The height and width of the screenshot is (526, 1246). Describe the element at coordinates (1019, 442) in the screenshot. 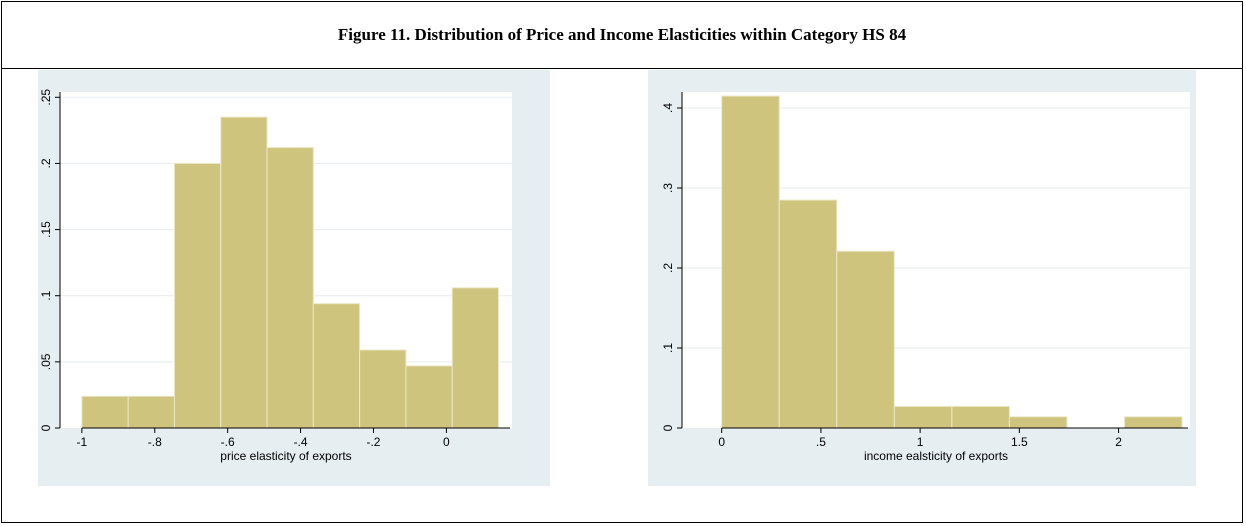

I see `x-tick-label: 1.5` at that location.